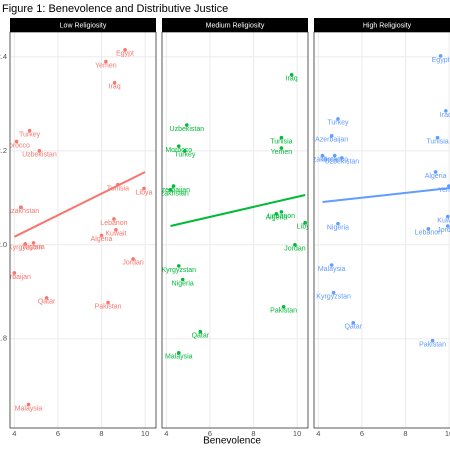 Image resolution: width=450 pixels, height=450 pixels. What do you see at coordinates (283, 311) in the screenshot?
I see `point-label: Pakistan` at bounding box center [283, 311].